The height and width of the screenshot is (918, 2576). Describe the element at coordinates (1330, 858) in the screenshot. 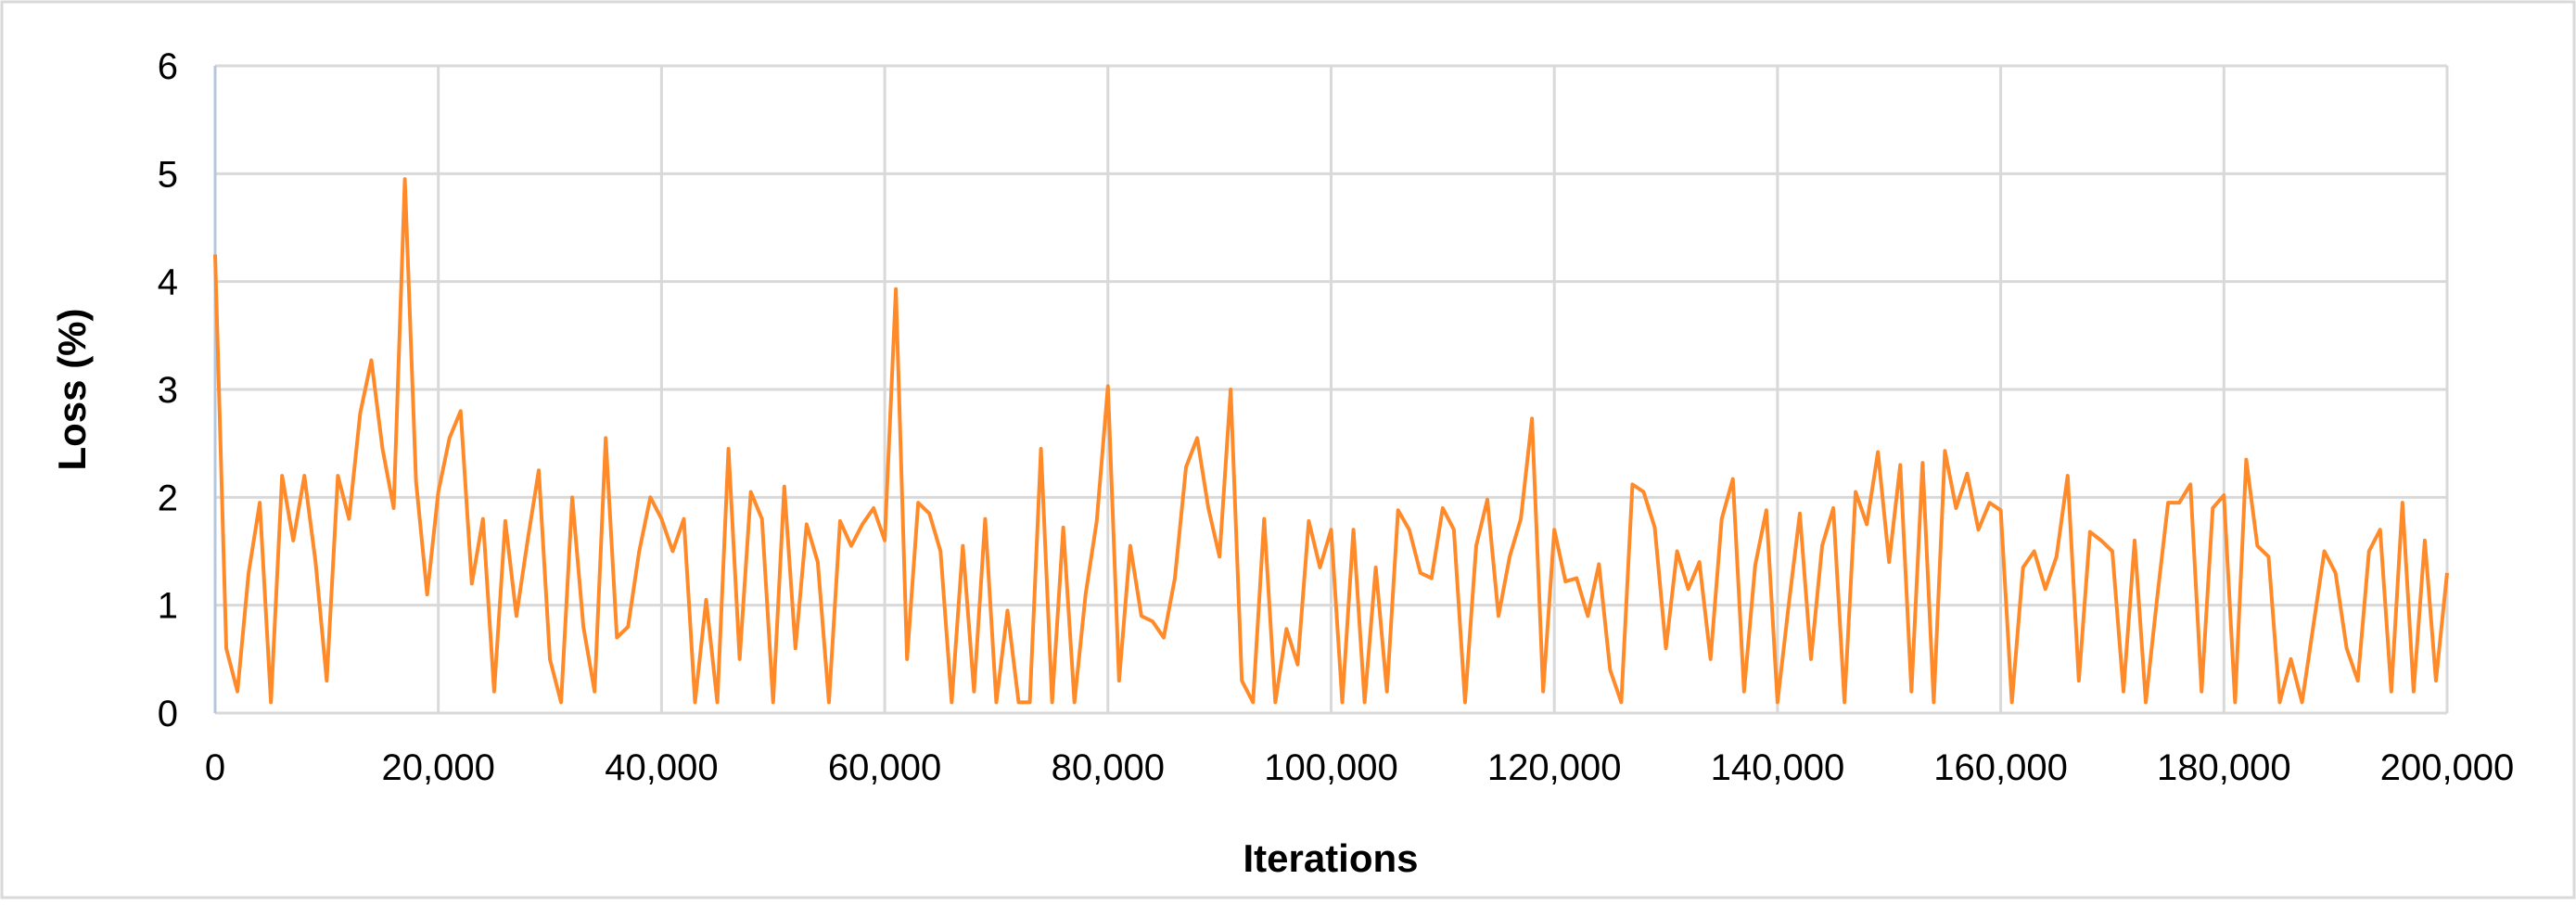

I see `x-axis-title: Iterations` at that location.